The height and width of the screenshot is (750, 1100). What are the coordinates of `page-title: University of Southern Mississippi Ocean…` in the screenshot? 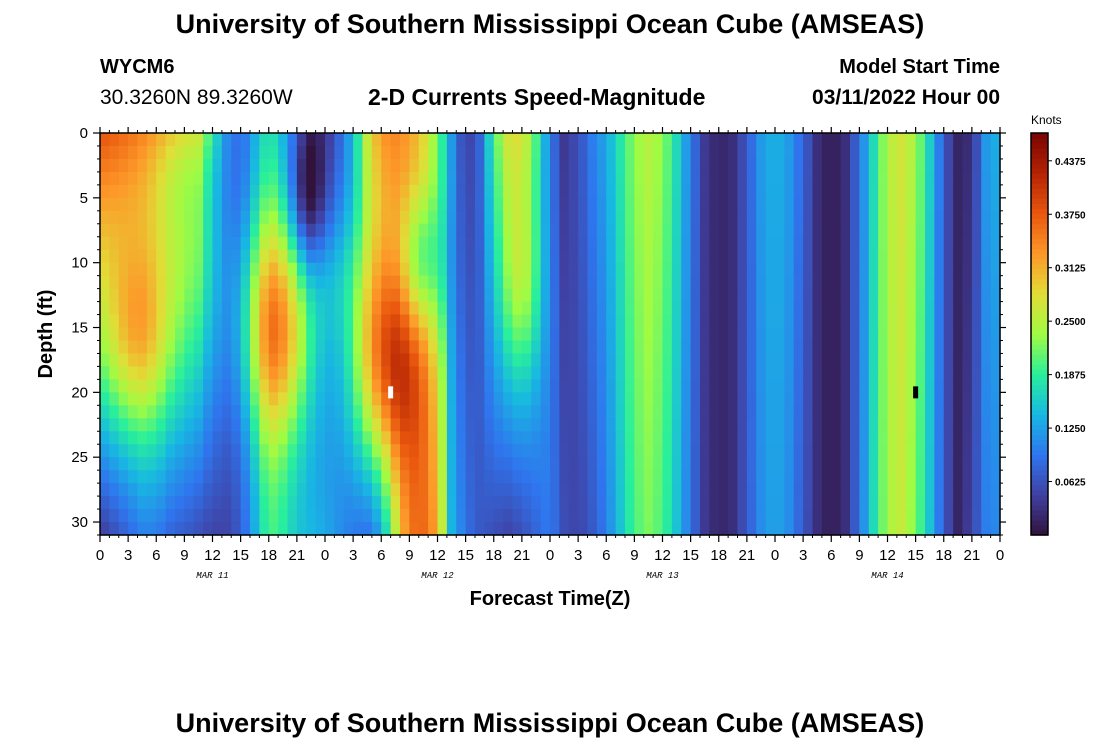 It's located at (550, 24).